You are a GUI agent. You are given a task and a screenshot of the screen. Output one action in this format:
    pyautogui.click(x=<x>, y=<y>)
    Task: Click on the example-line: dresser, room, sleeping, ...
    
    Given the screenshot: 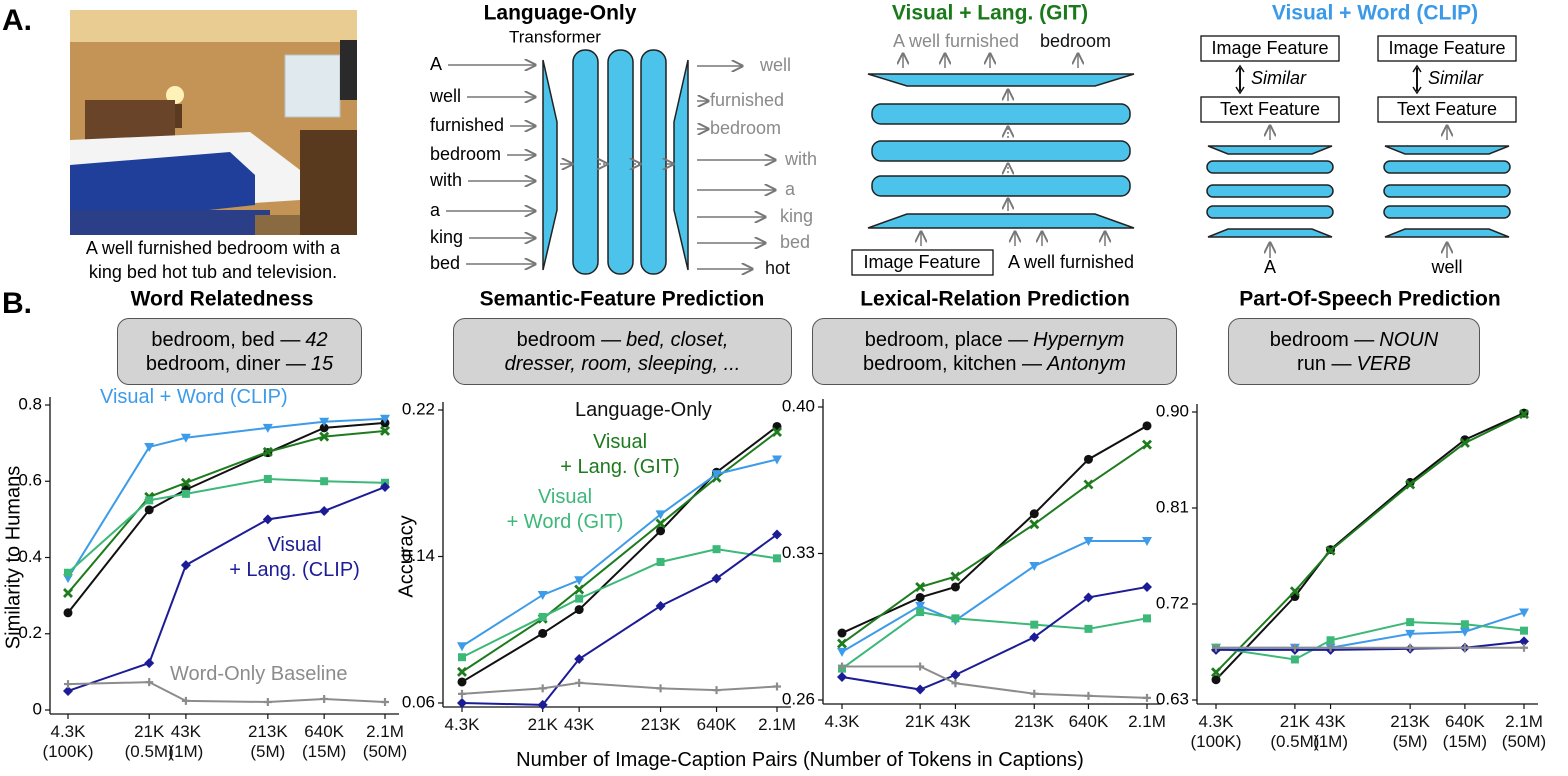 What is the action you would take?
    pyautogui.click(x=622, y=364)
    